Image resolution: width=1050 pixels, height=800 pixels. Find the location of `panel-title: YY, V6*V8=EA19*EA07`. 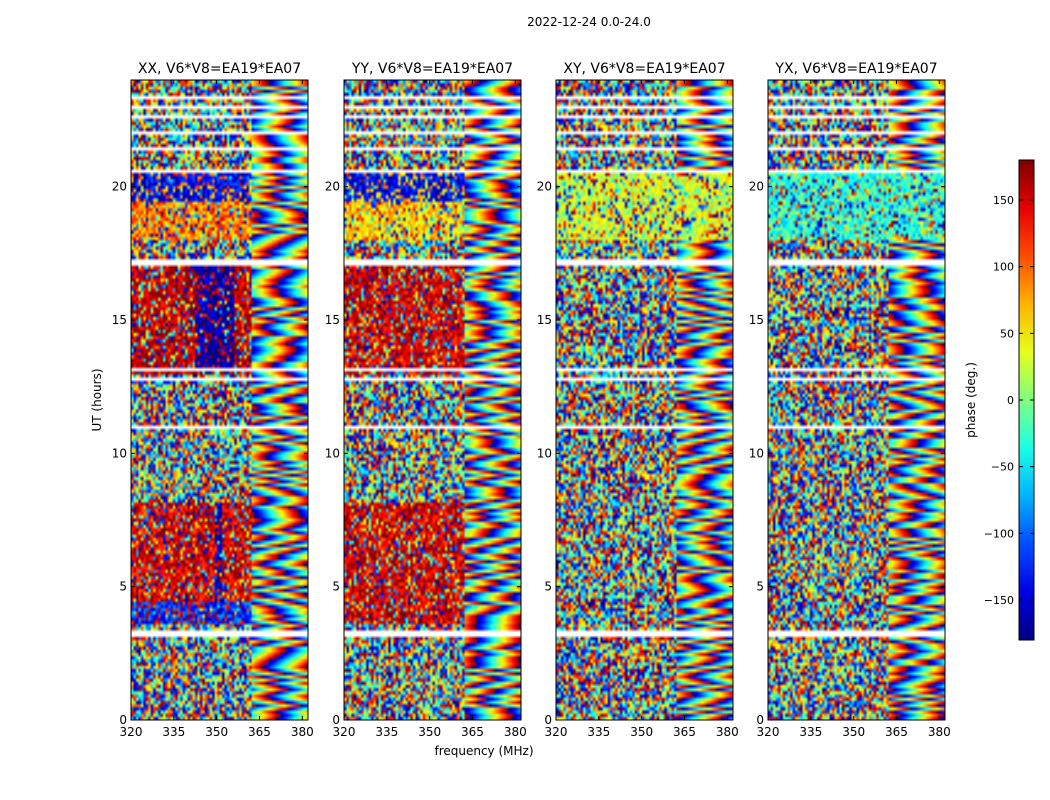

panel-title: YY, V6*V8=EA19*EA07 is located at coordinates (432, 69).